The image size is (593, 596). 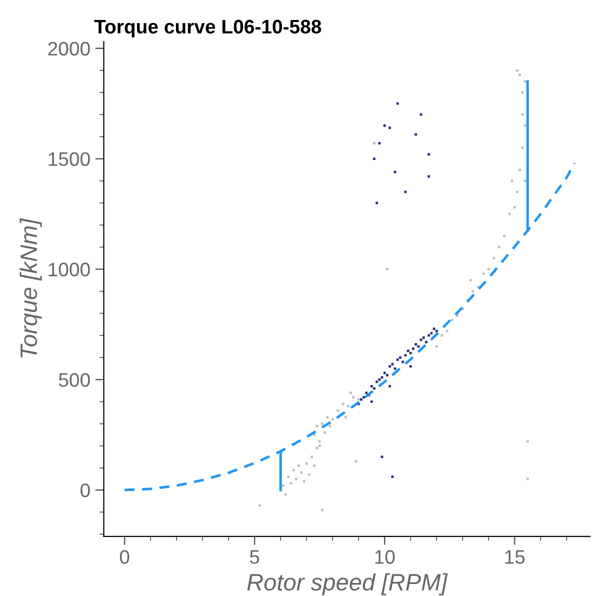 What do you see at coordinates (69, 159) in the screenshot?
I see `y-tick-label: 1500` at bounding box center [69, 159].